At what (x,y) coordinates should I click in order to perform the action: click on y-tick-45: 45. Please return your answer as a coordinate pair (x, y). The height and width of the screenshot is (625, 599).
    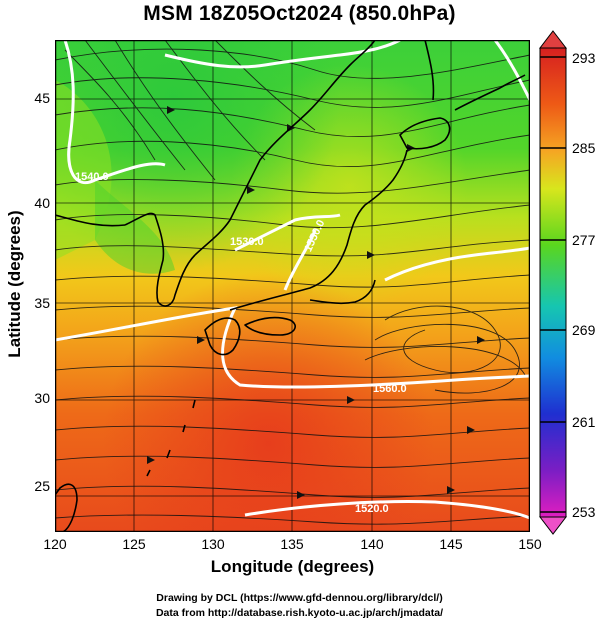
    Looking at the image, I should click on (42, 98).